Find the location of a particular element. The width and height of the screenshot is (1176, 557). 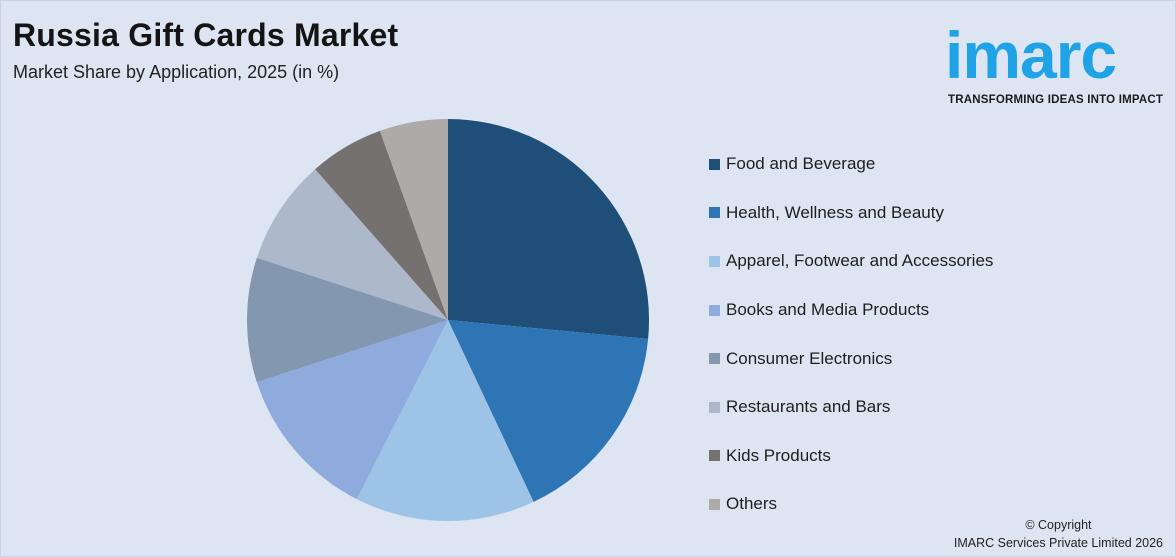

chart-title: Russia Gift Cards Market is located at coordinates (206, 35).